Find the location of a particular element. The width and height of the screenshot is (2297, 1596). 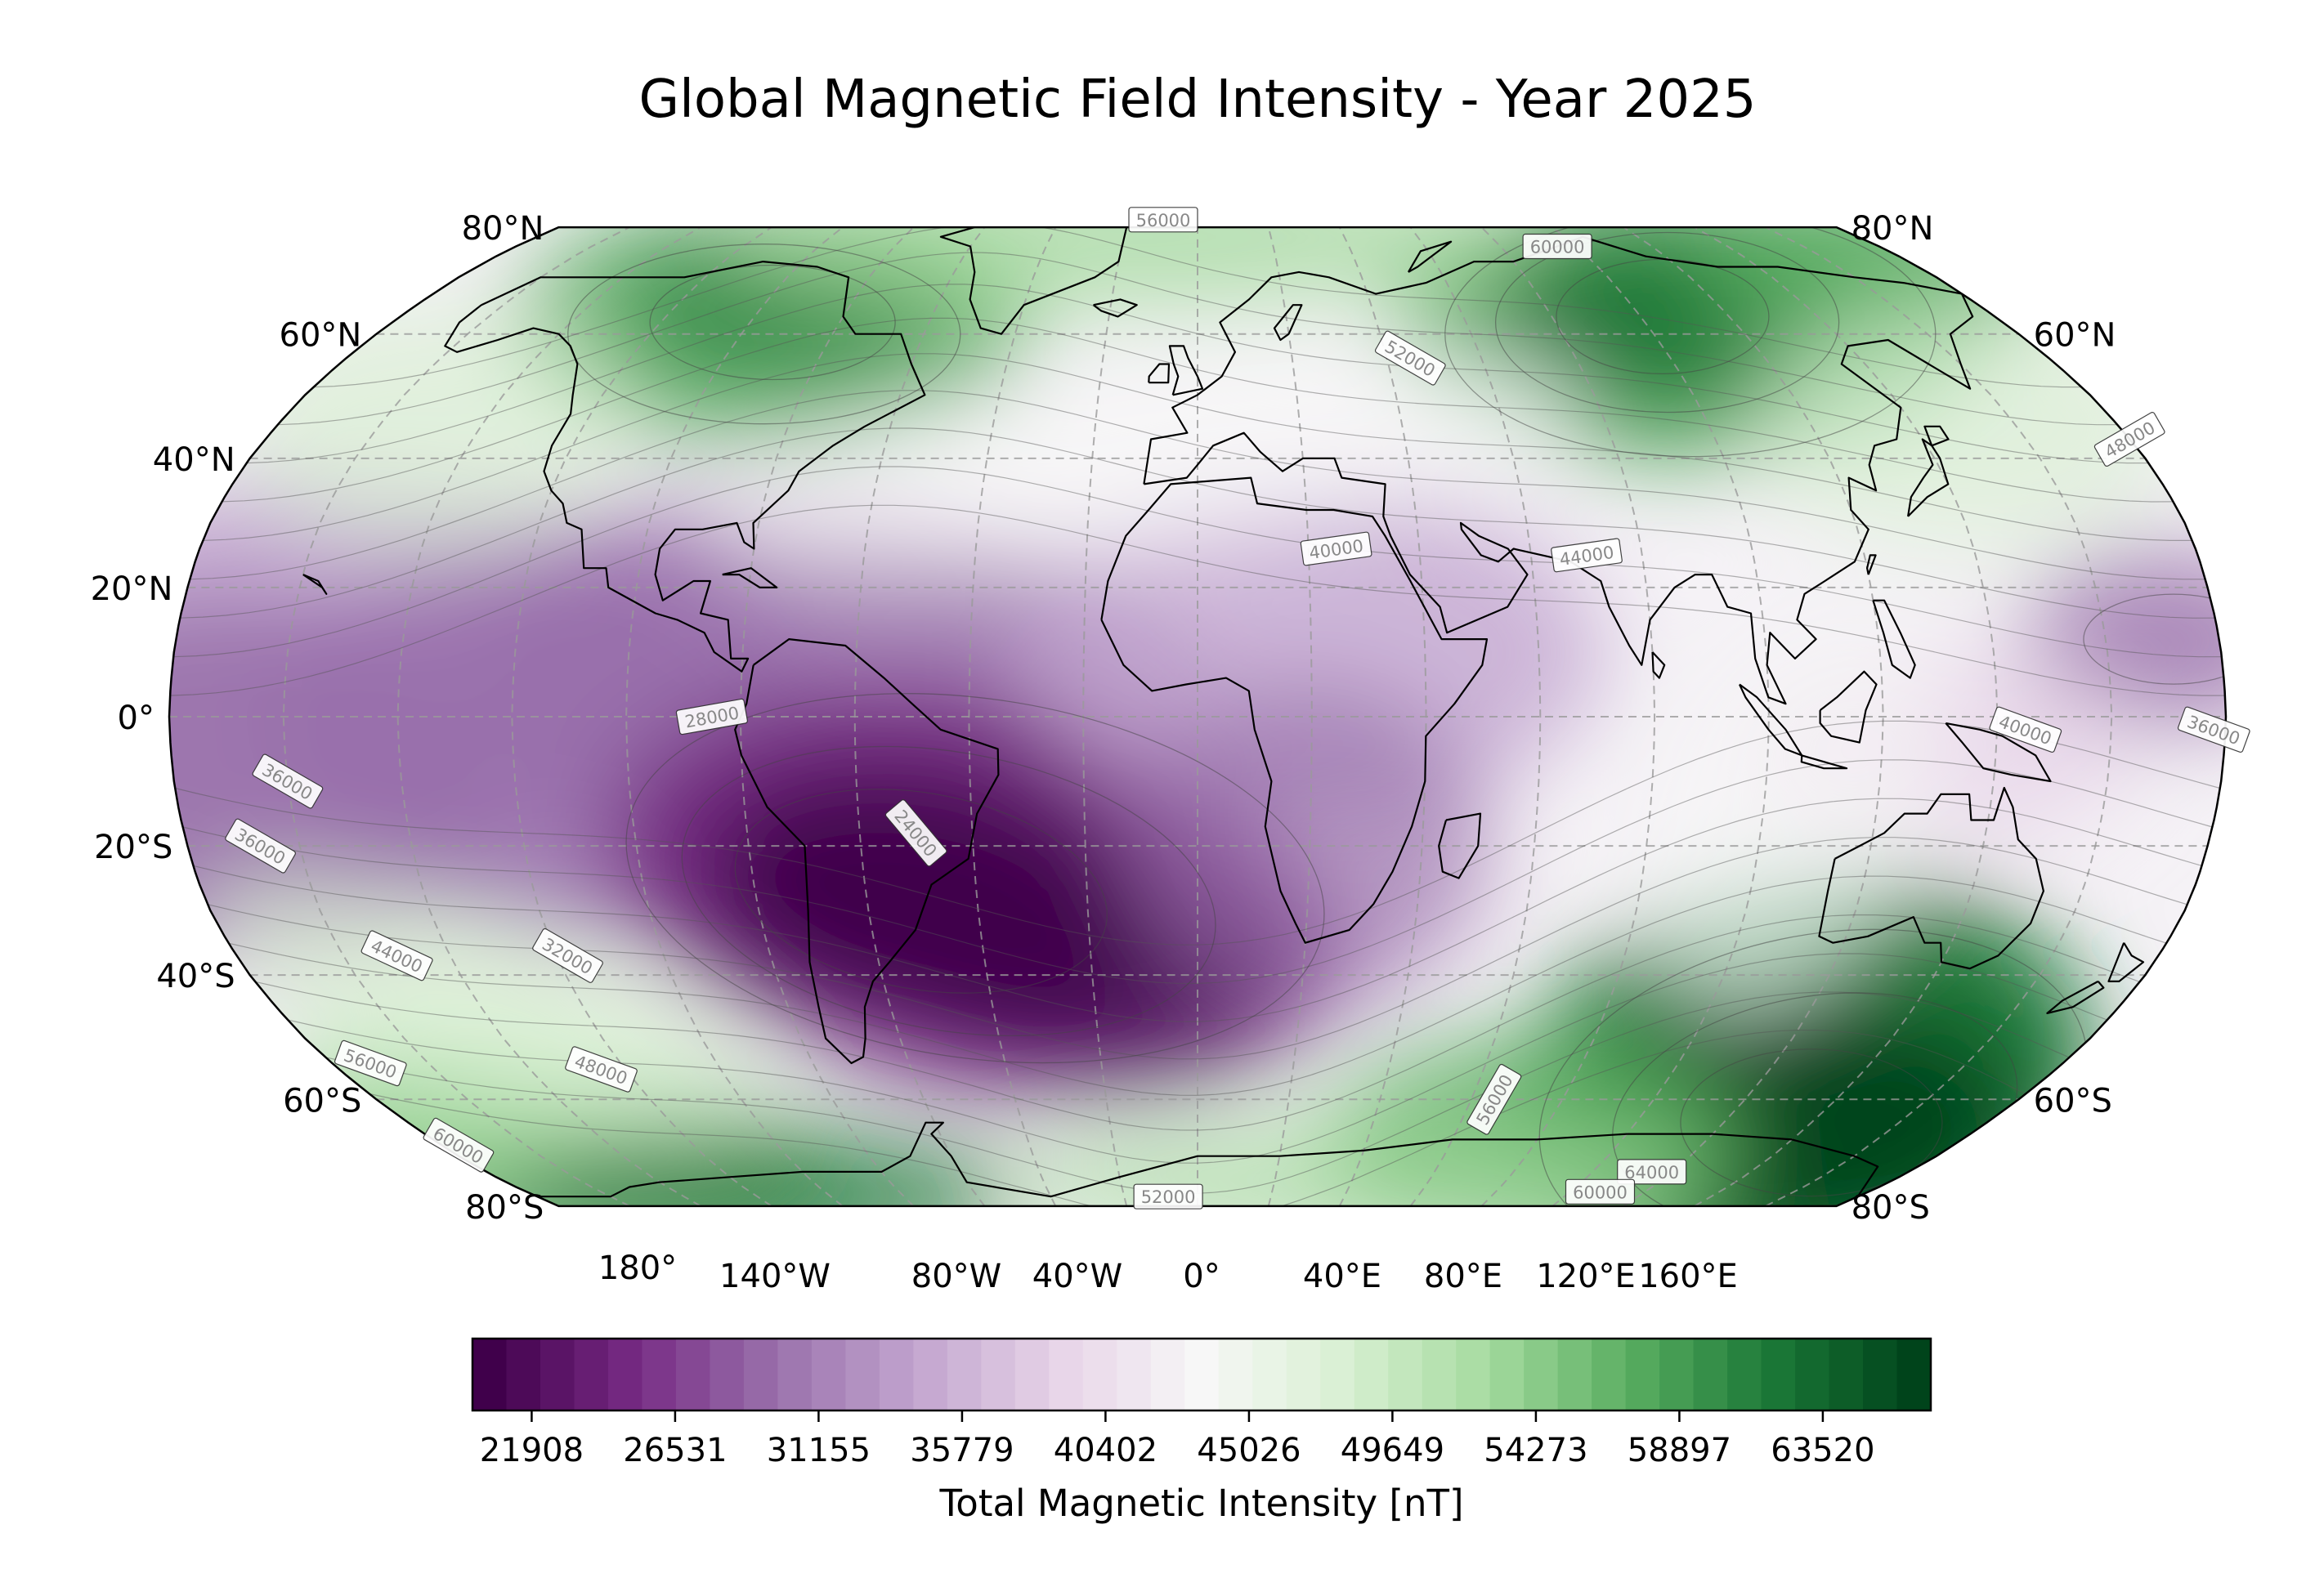

contour-label: 28000 is located at coordinates (711, 716).